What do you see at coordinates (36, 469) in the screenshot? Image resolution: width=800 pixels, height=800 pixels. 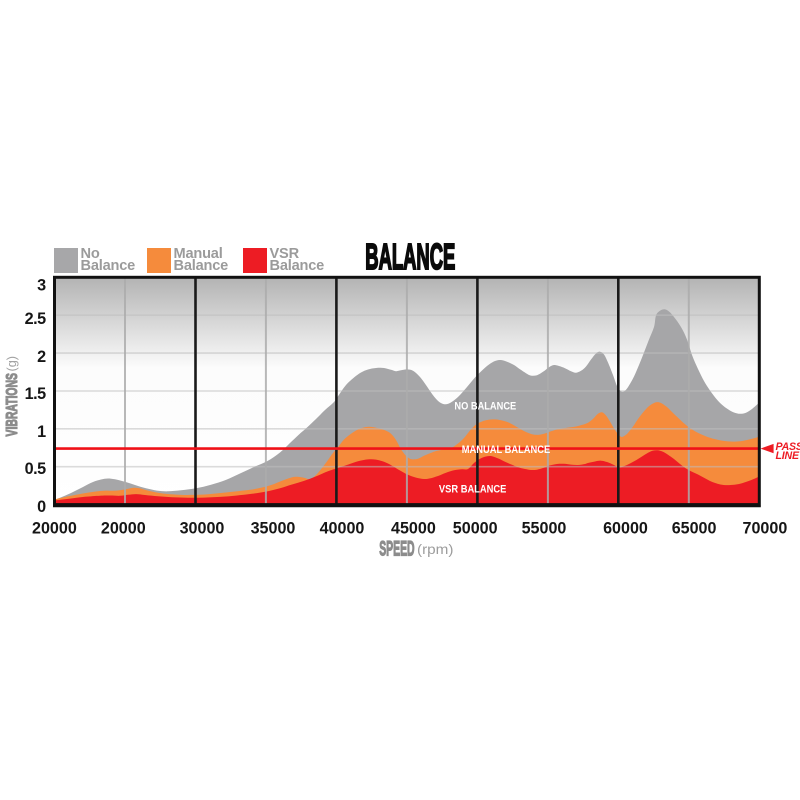 I see `svg-text: 0.5` at bounding box center [36, 469].